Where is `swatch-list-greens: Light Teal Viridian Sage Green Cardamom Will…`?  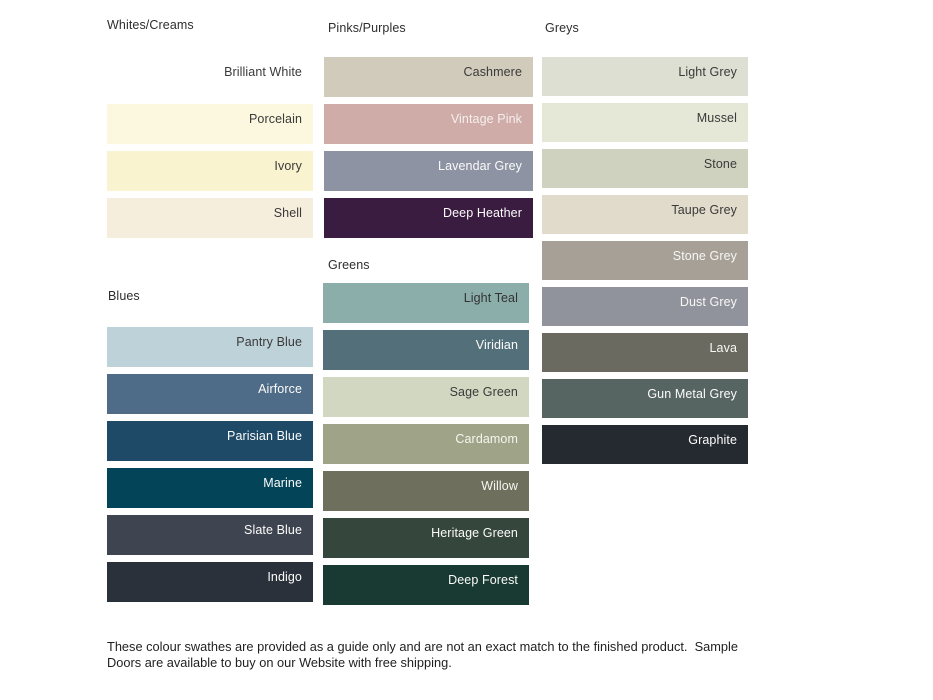 swatch-list-greens: Light Teal Viridian Sage Green Cardamom Will… is located at coordinates (426, 447).